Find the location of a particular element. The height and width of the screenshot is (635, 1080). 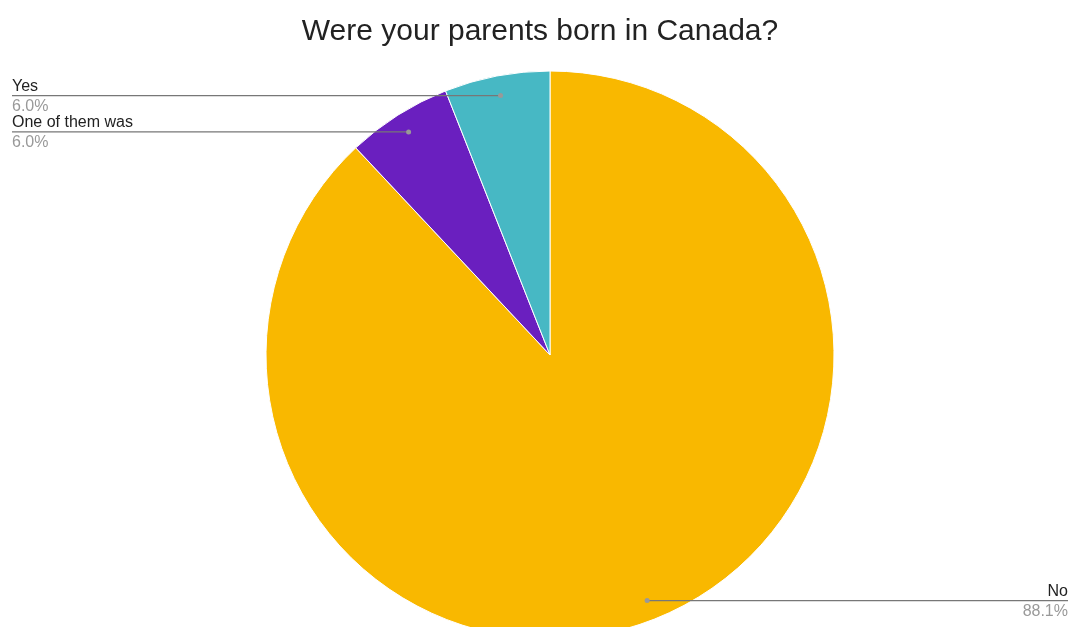

data-label: 88.1% is located at coordinates (1045, 610).